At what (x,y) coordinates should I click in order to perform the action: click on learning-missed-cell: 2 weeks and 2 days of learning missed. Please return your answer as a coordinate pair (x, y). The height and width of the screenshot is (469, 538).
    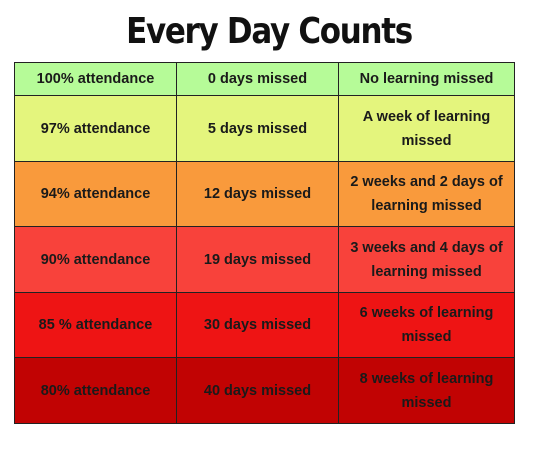
    Looking at the image, I should click on (426, 194).